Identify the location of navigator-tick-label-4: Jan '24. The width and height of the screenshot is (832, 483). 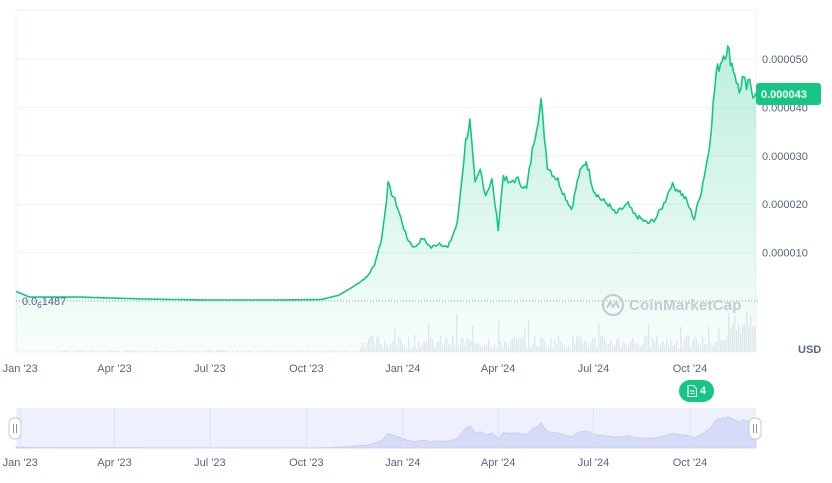
(402, 463).